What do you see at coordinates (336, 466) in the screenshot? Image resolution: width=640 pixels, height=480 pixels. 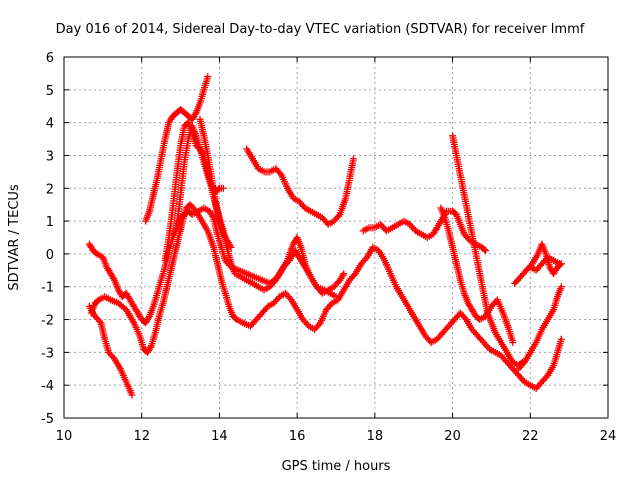 I see `x-axis-label: GPS time / hours` at bounding box center [336, 466].